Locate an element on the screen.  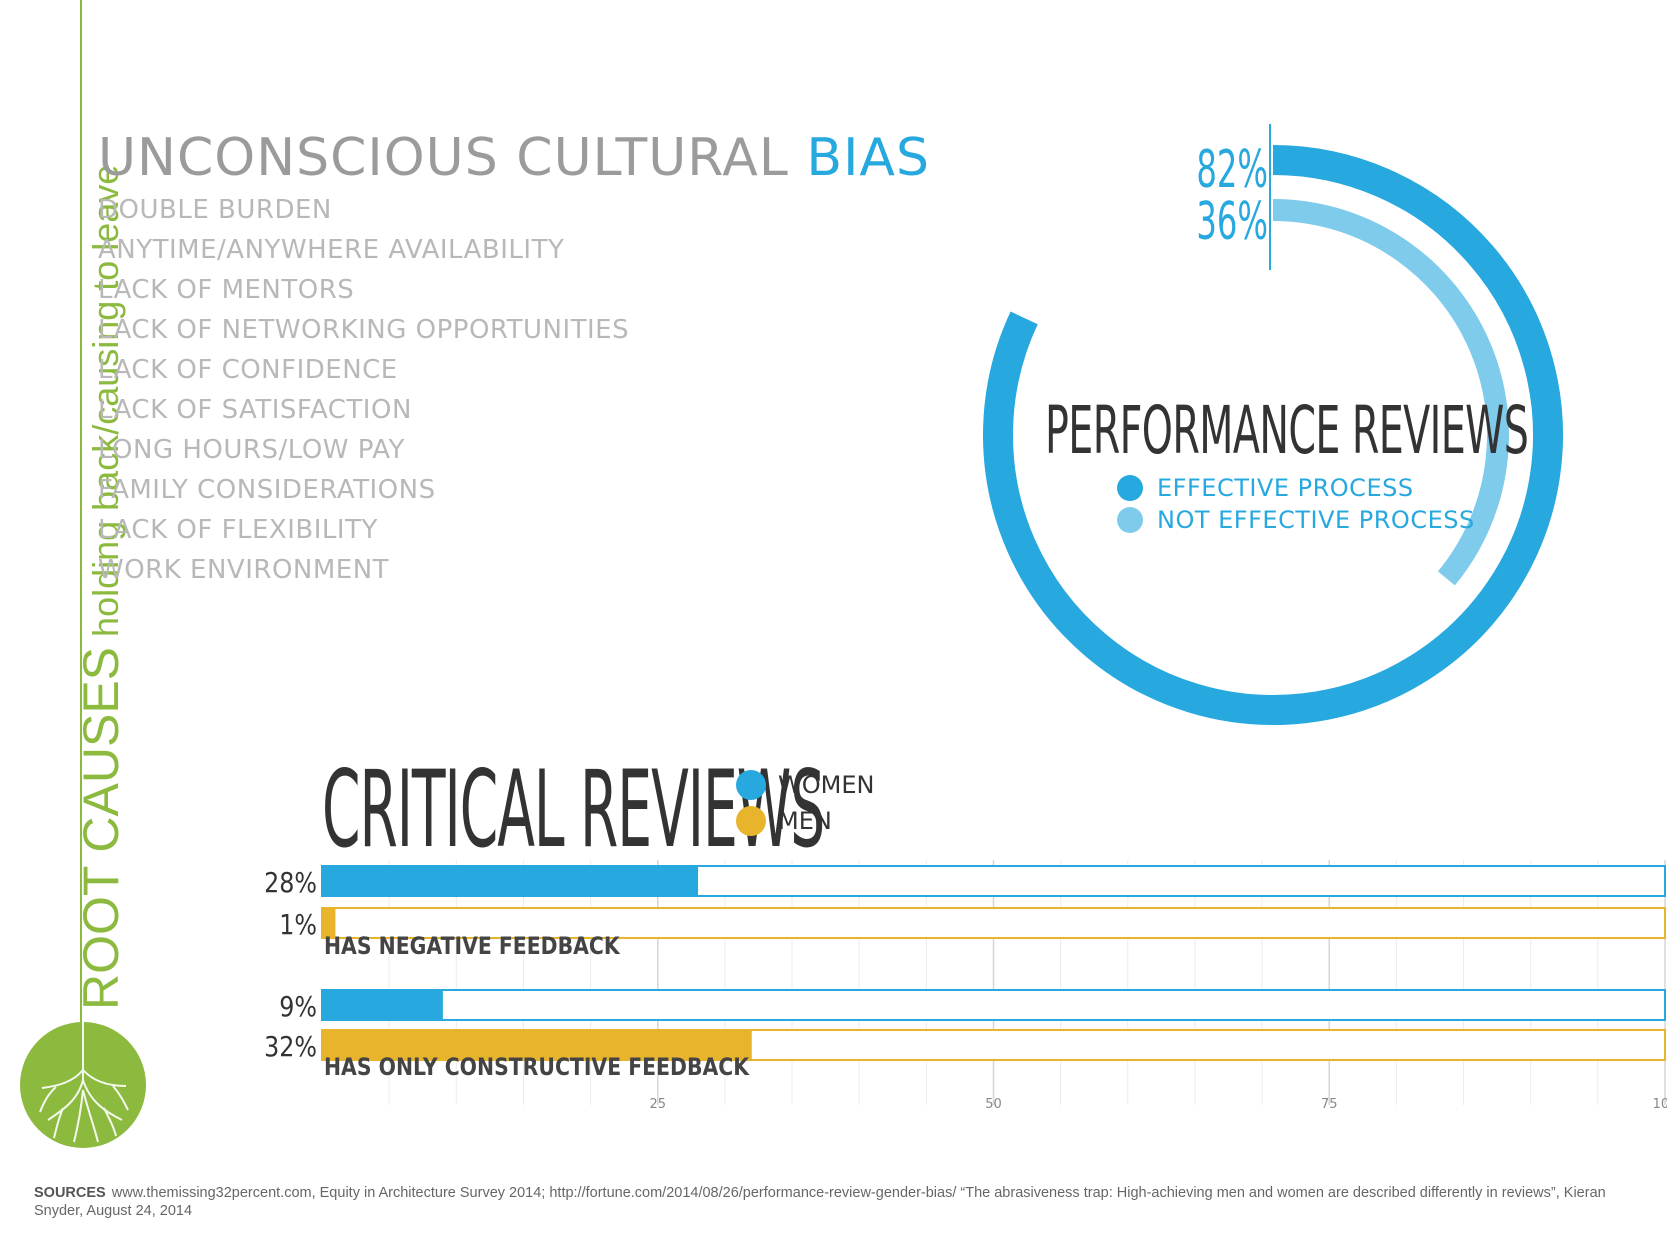
legend-not-effective: NOT EFFECTIVE PROCESS is located at coordinates (1296, 520).